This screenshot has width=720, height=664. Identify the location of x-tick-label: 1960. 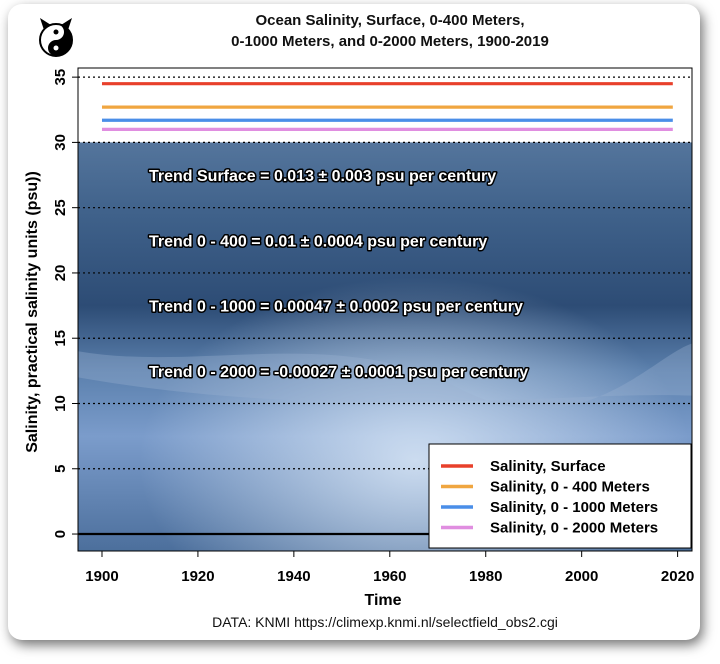
(389, 576).